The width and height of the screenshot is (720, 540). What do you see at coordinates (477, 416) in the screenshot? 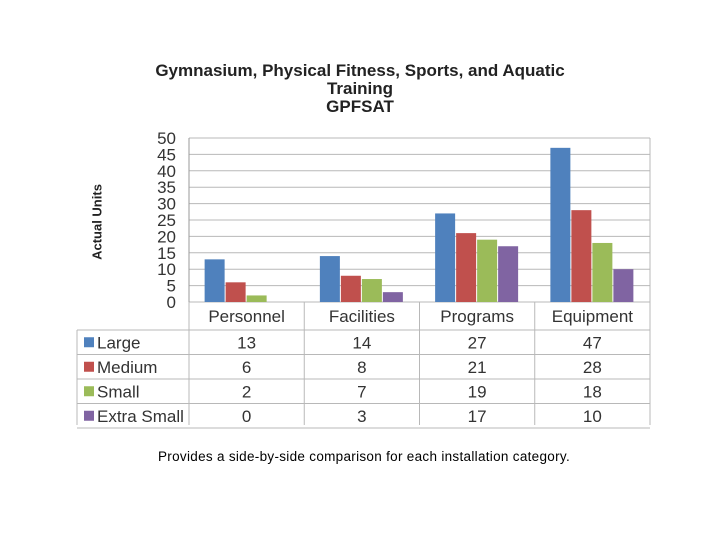
I see `data-label: 17` at bounding box center [477, 416].